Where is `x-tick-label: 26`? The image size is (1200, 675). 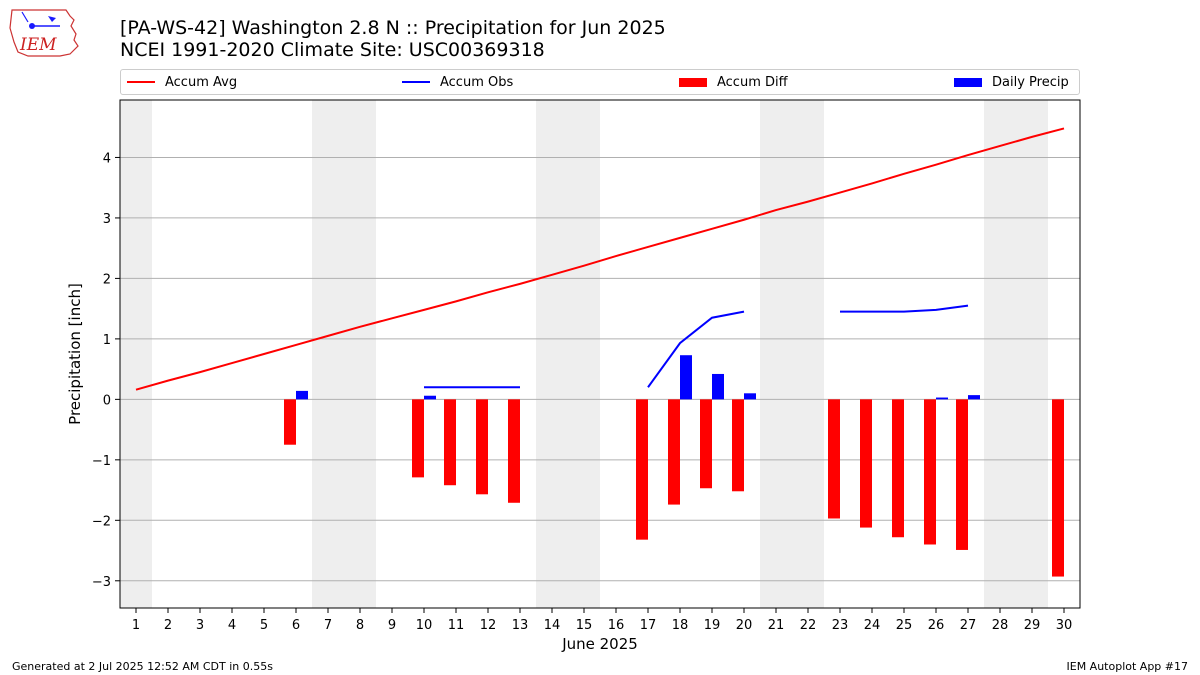 x-tick-label: 26 is located at coordinates (936, 625).